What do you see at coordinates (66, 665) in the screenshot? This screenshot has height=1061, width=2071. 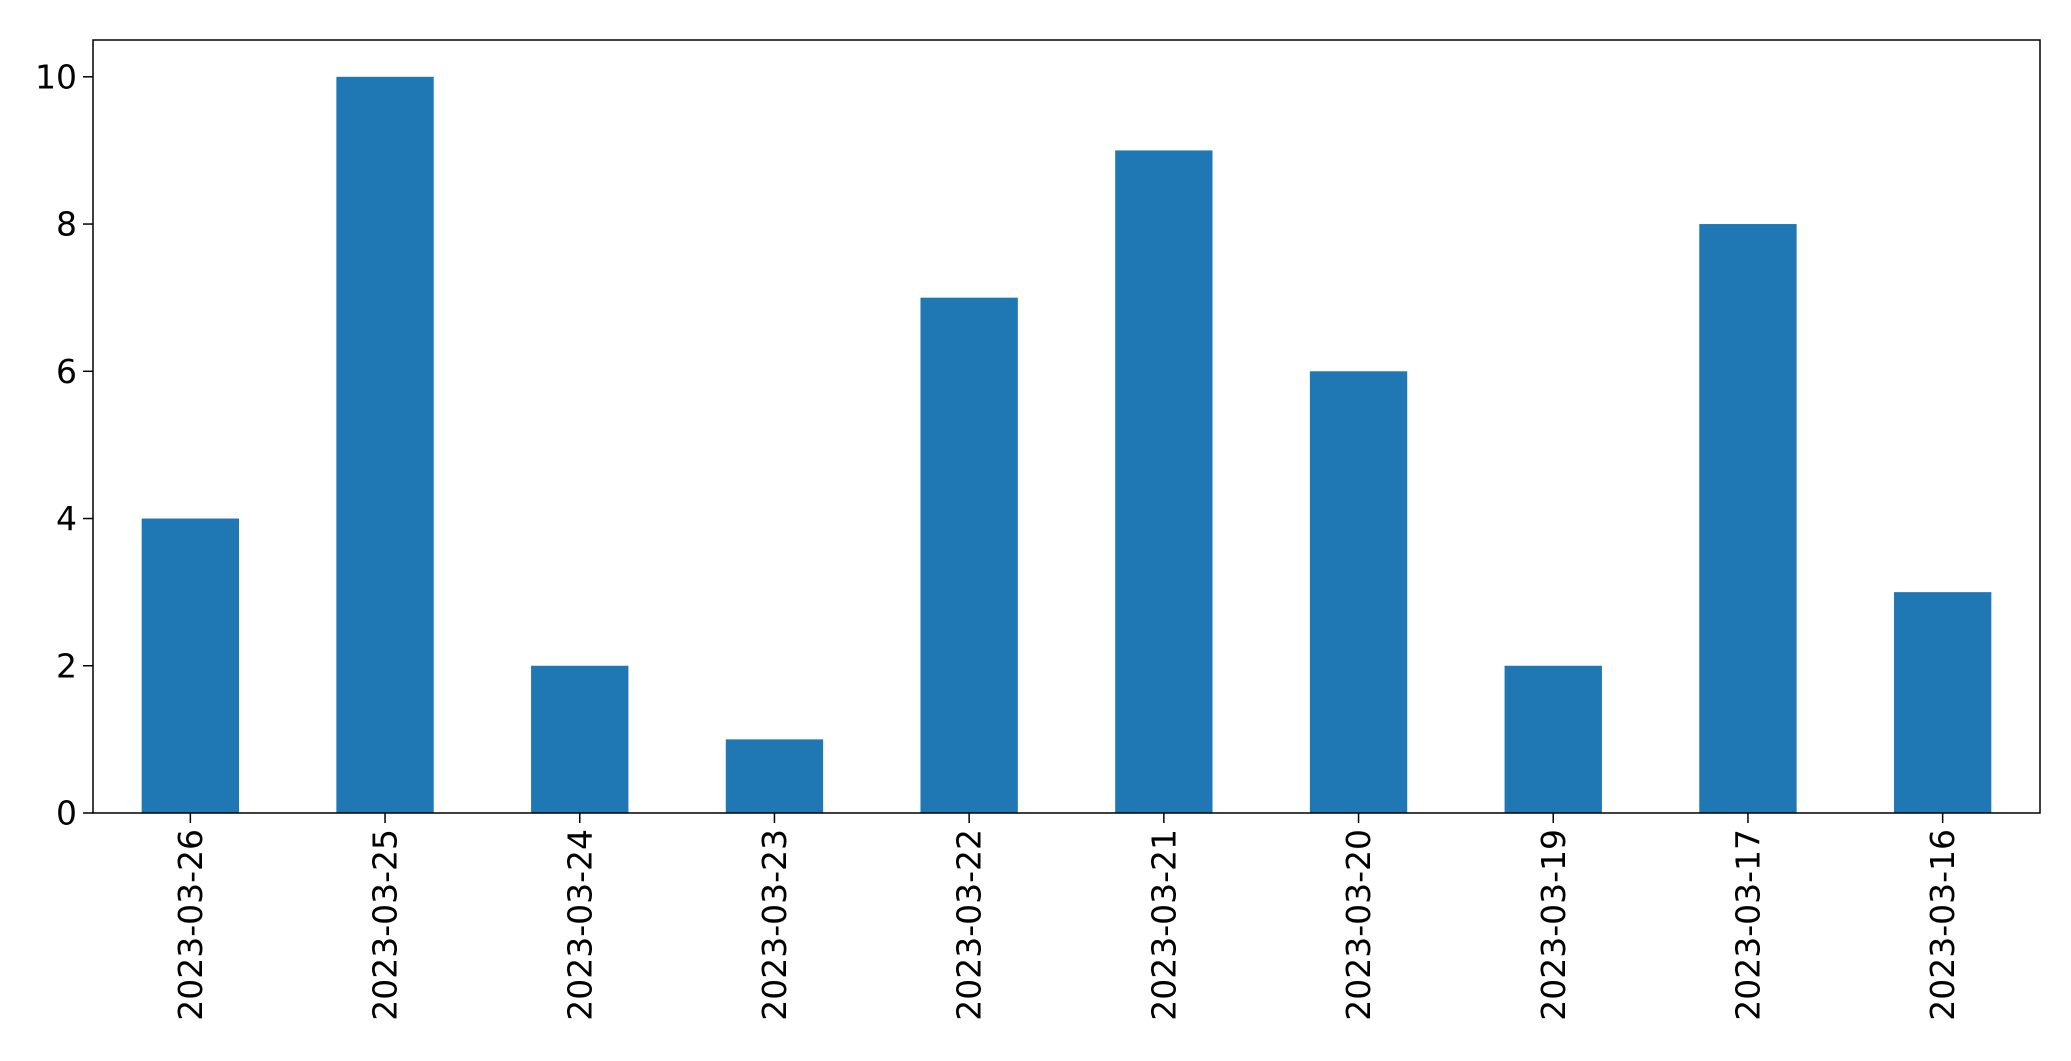 I see `y-tick-label: 2` at bounding box center [66, 665].